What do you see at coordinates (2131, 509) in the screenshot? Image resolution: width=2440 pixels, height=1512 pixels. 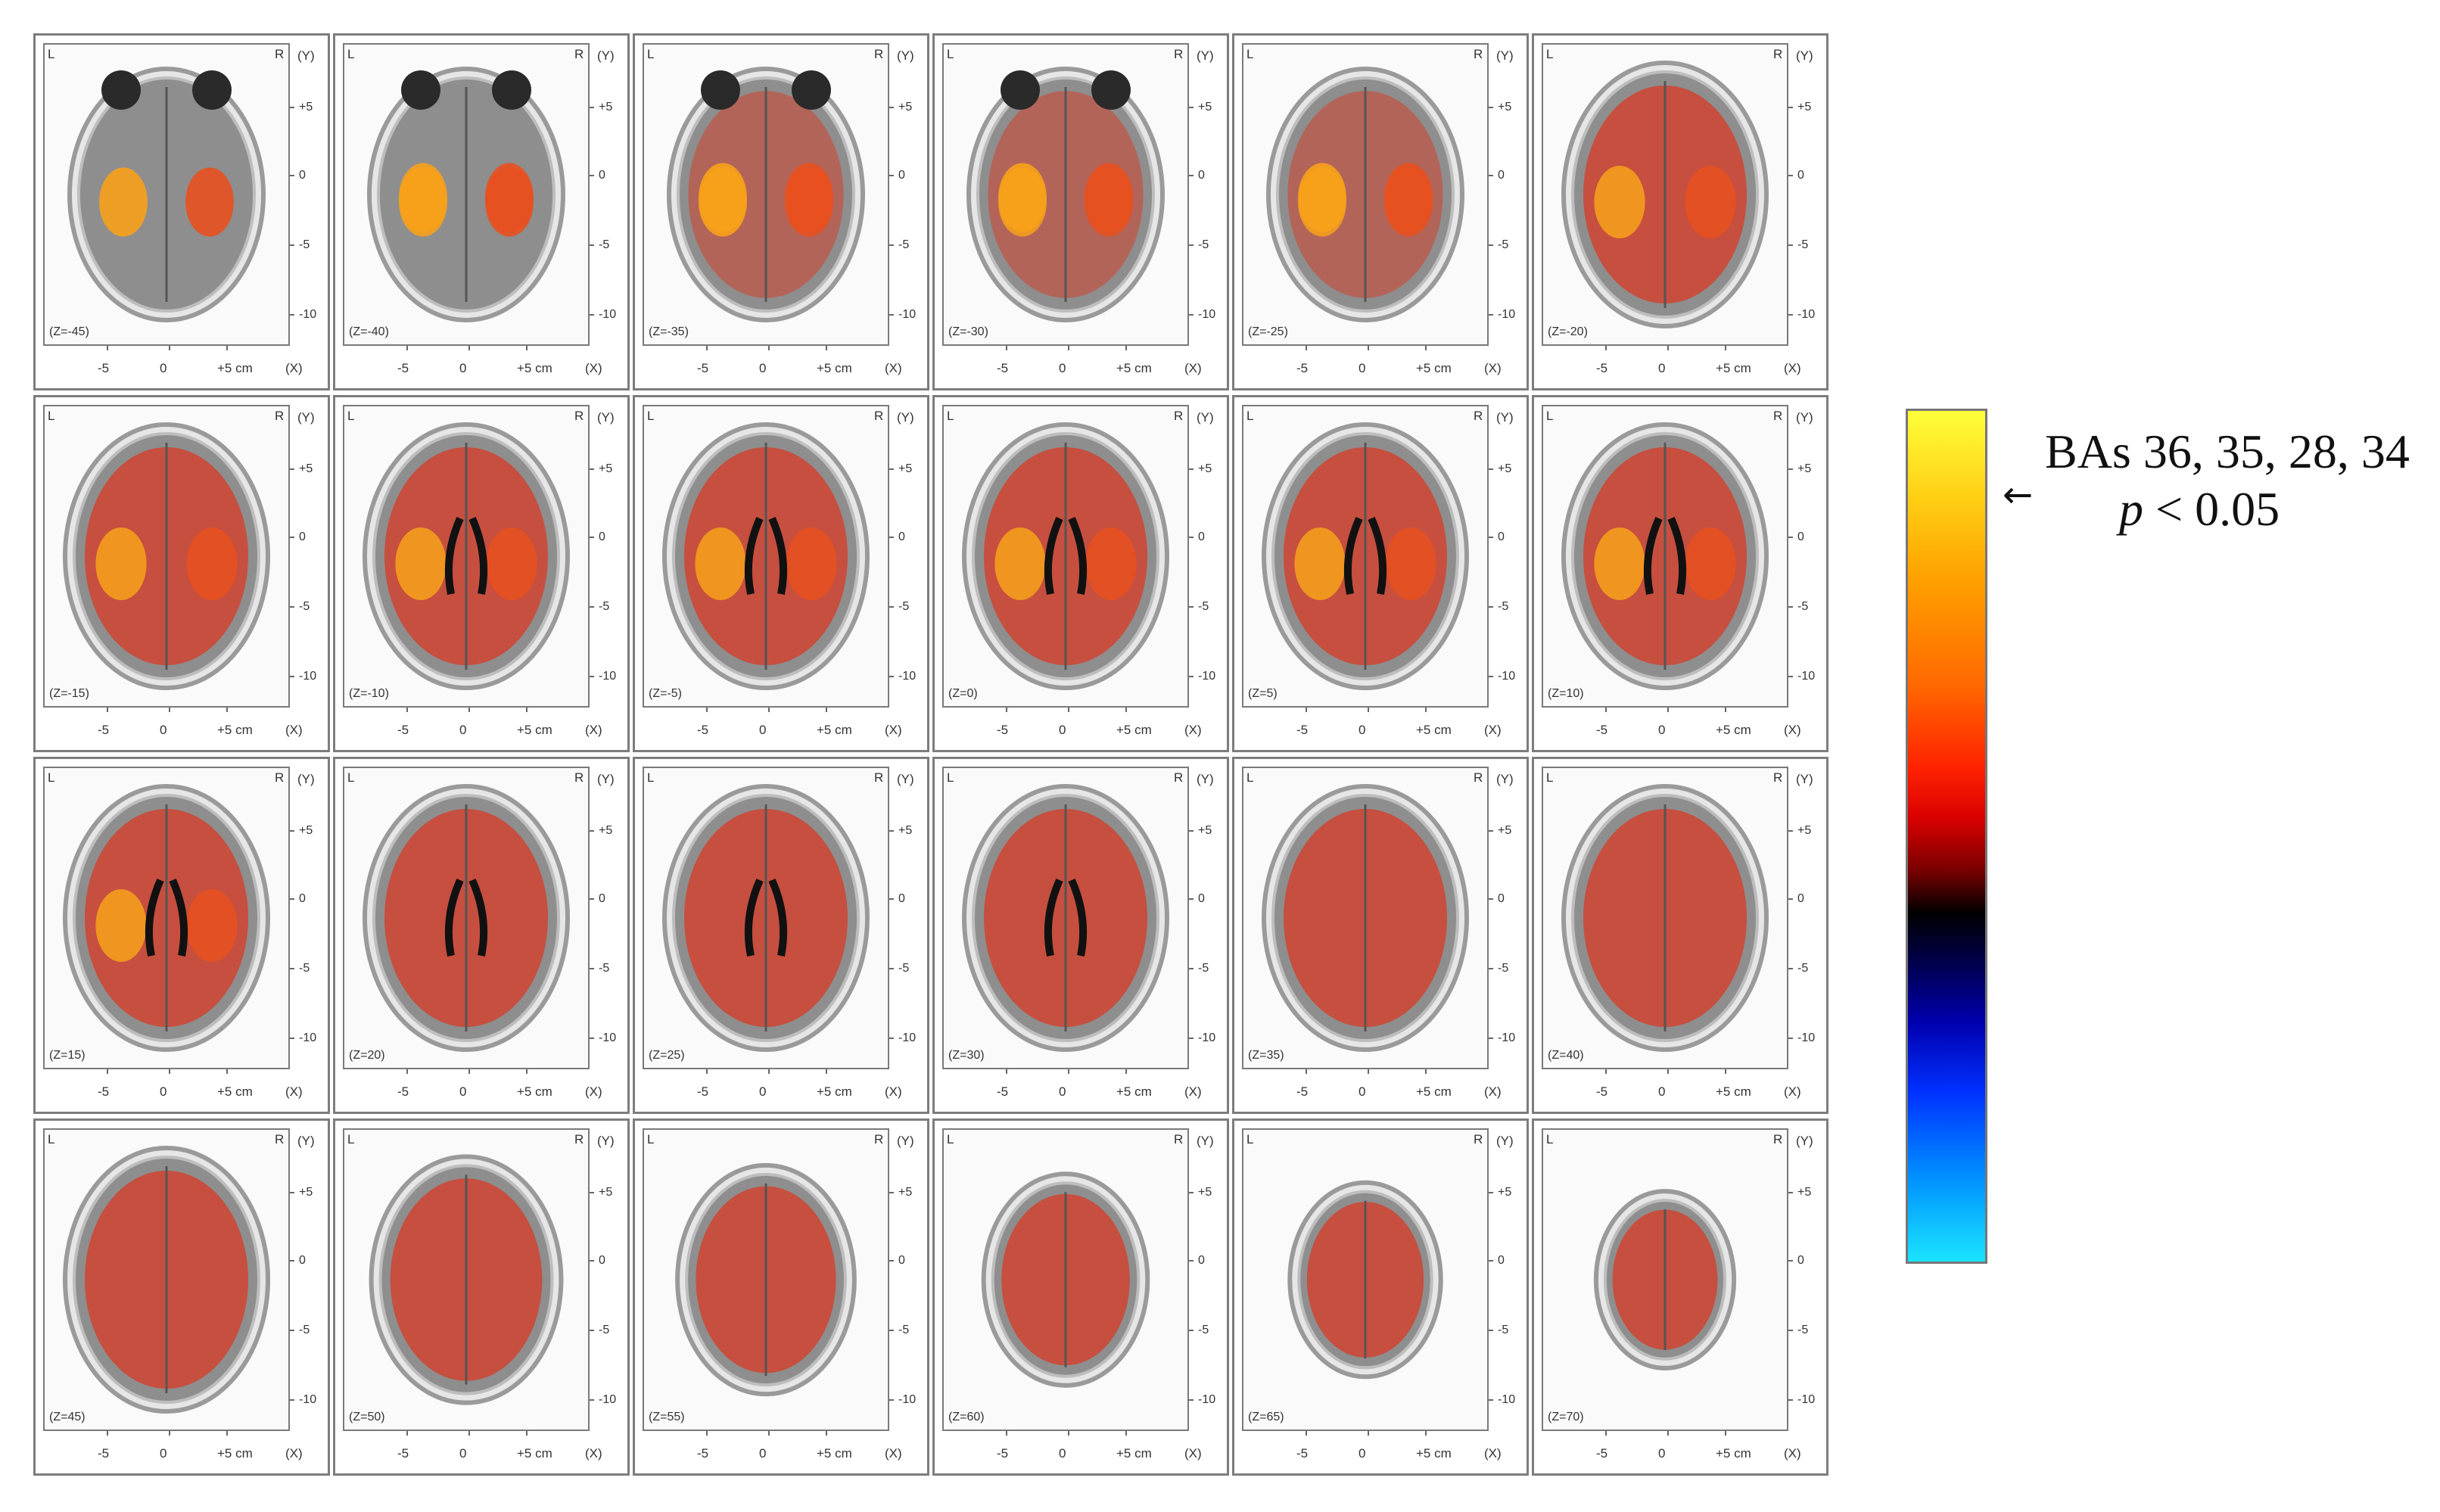 I see `p-symbol: p` at bounding box center [2131, 509].